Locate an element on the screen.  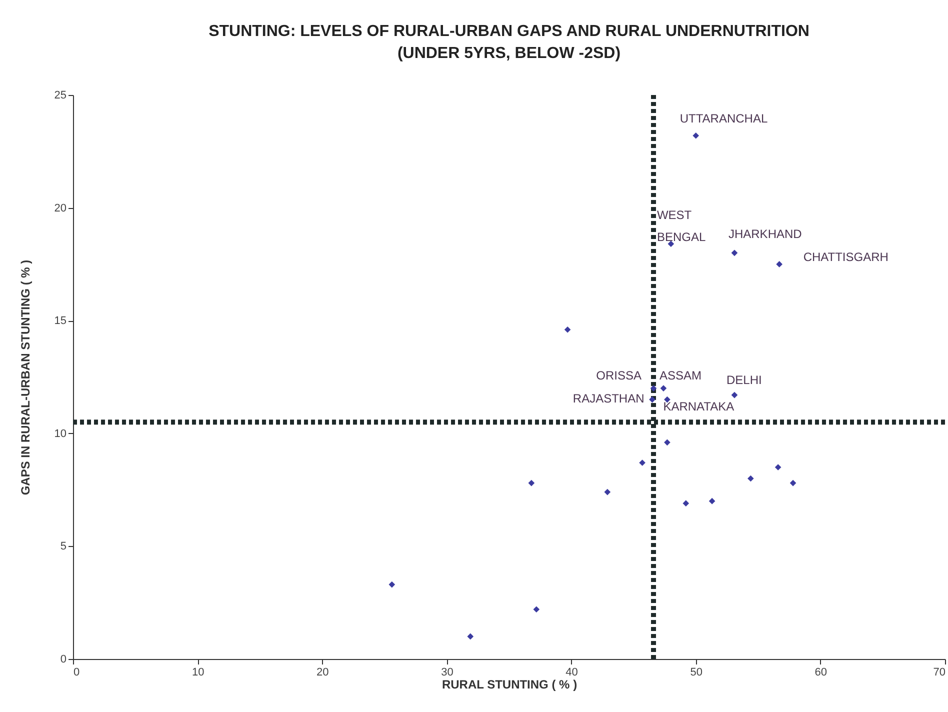
y-tick-label: 25 is located at coordinates (60, 96).